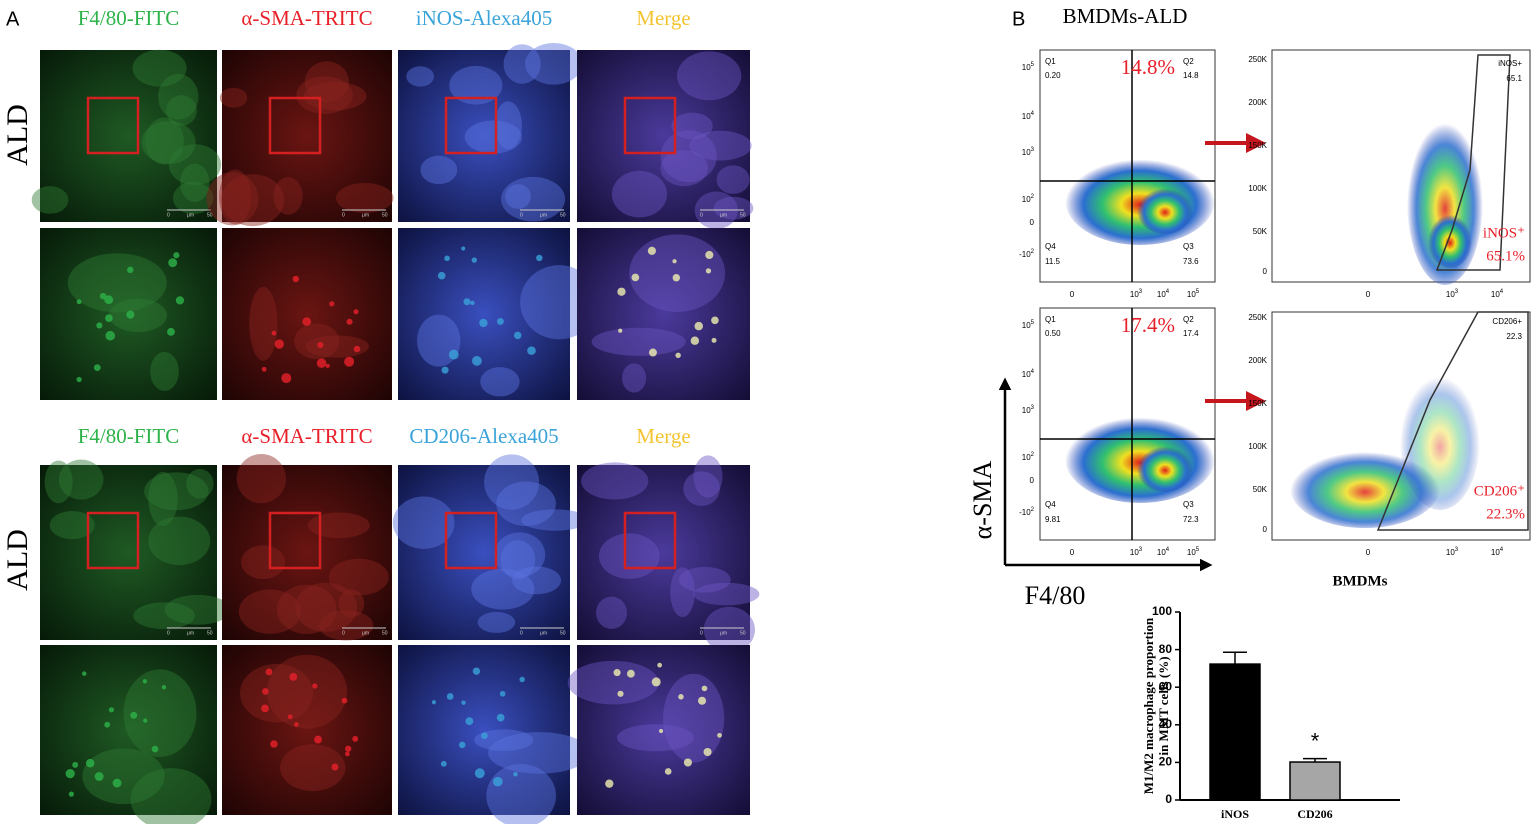  I want to click on y-tick-label: 105, so click(1028, 67).